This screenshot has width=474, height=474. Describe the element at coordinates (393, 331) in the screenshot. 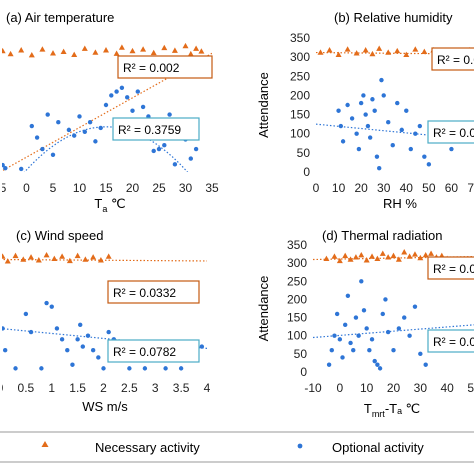

I see `optional-trendline` at that location.